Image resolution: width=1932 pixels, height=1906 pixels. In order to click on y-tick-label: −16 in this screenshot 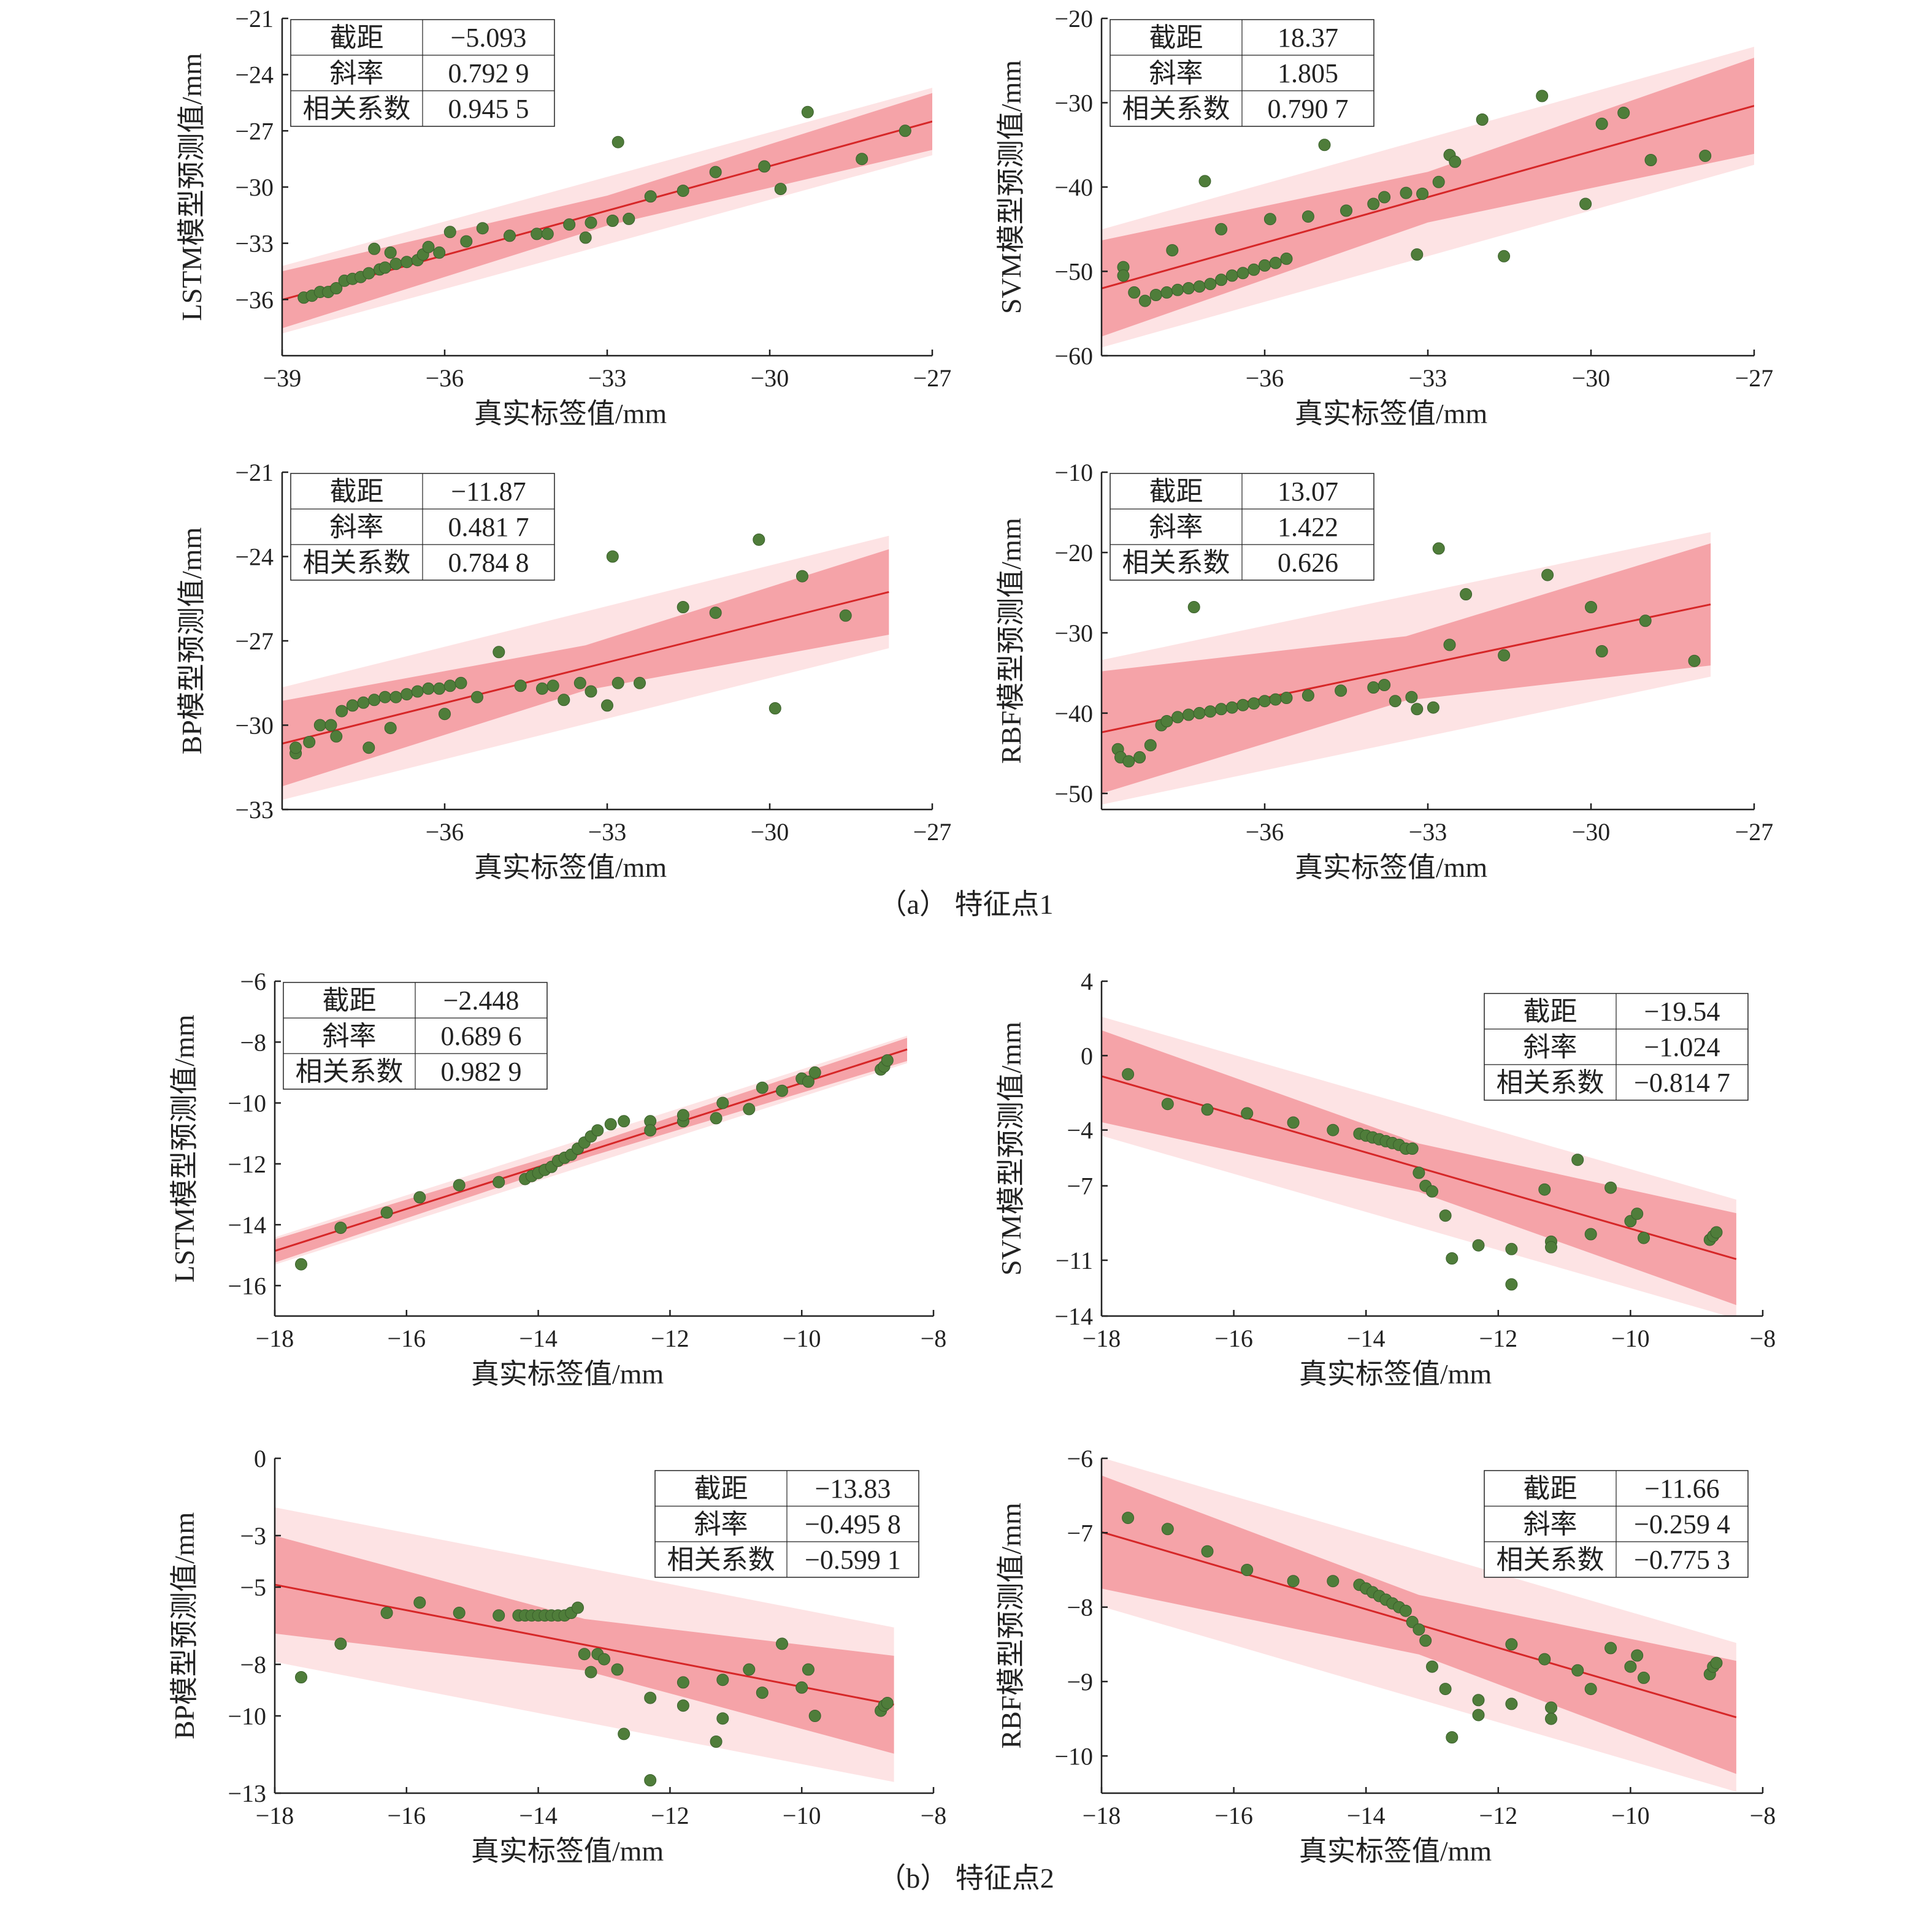, I will do `click(247, 1285)`.